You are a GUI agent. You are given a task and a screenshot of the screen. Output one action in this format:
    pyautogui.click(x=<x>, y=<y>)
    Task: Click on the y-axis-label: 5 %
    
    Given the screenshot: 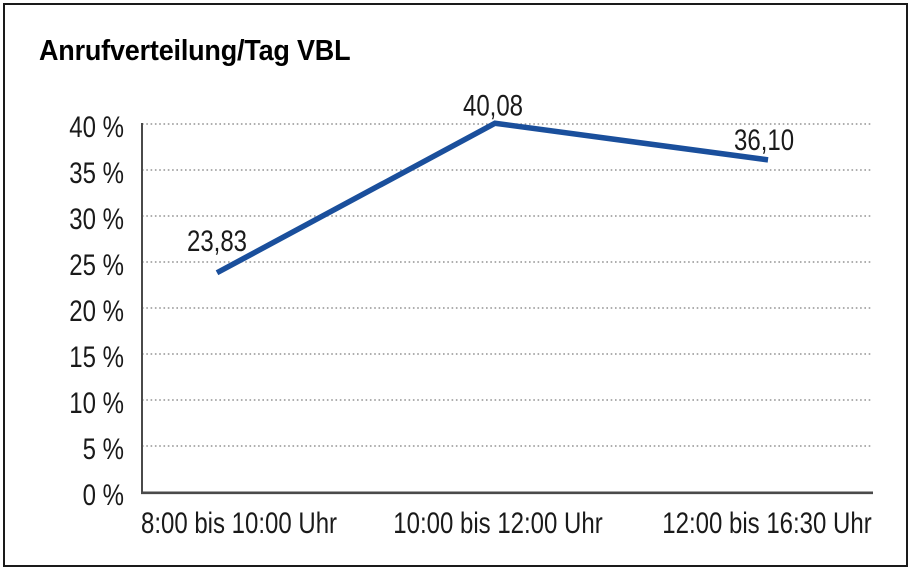 What is the action you would take?
    pyautogui.click(x=103, y=448)
    